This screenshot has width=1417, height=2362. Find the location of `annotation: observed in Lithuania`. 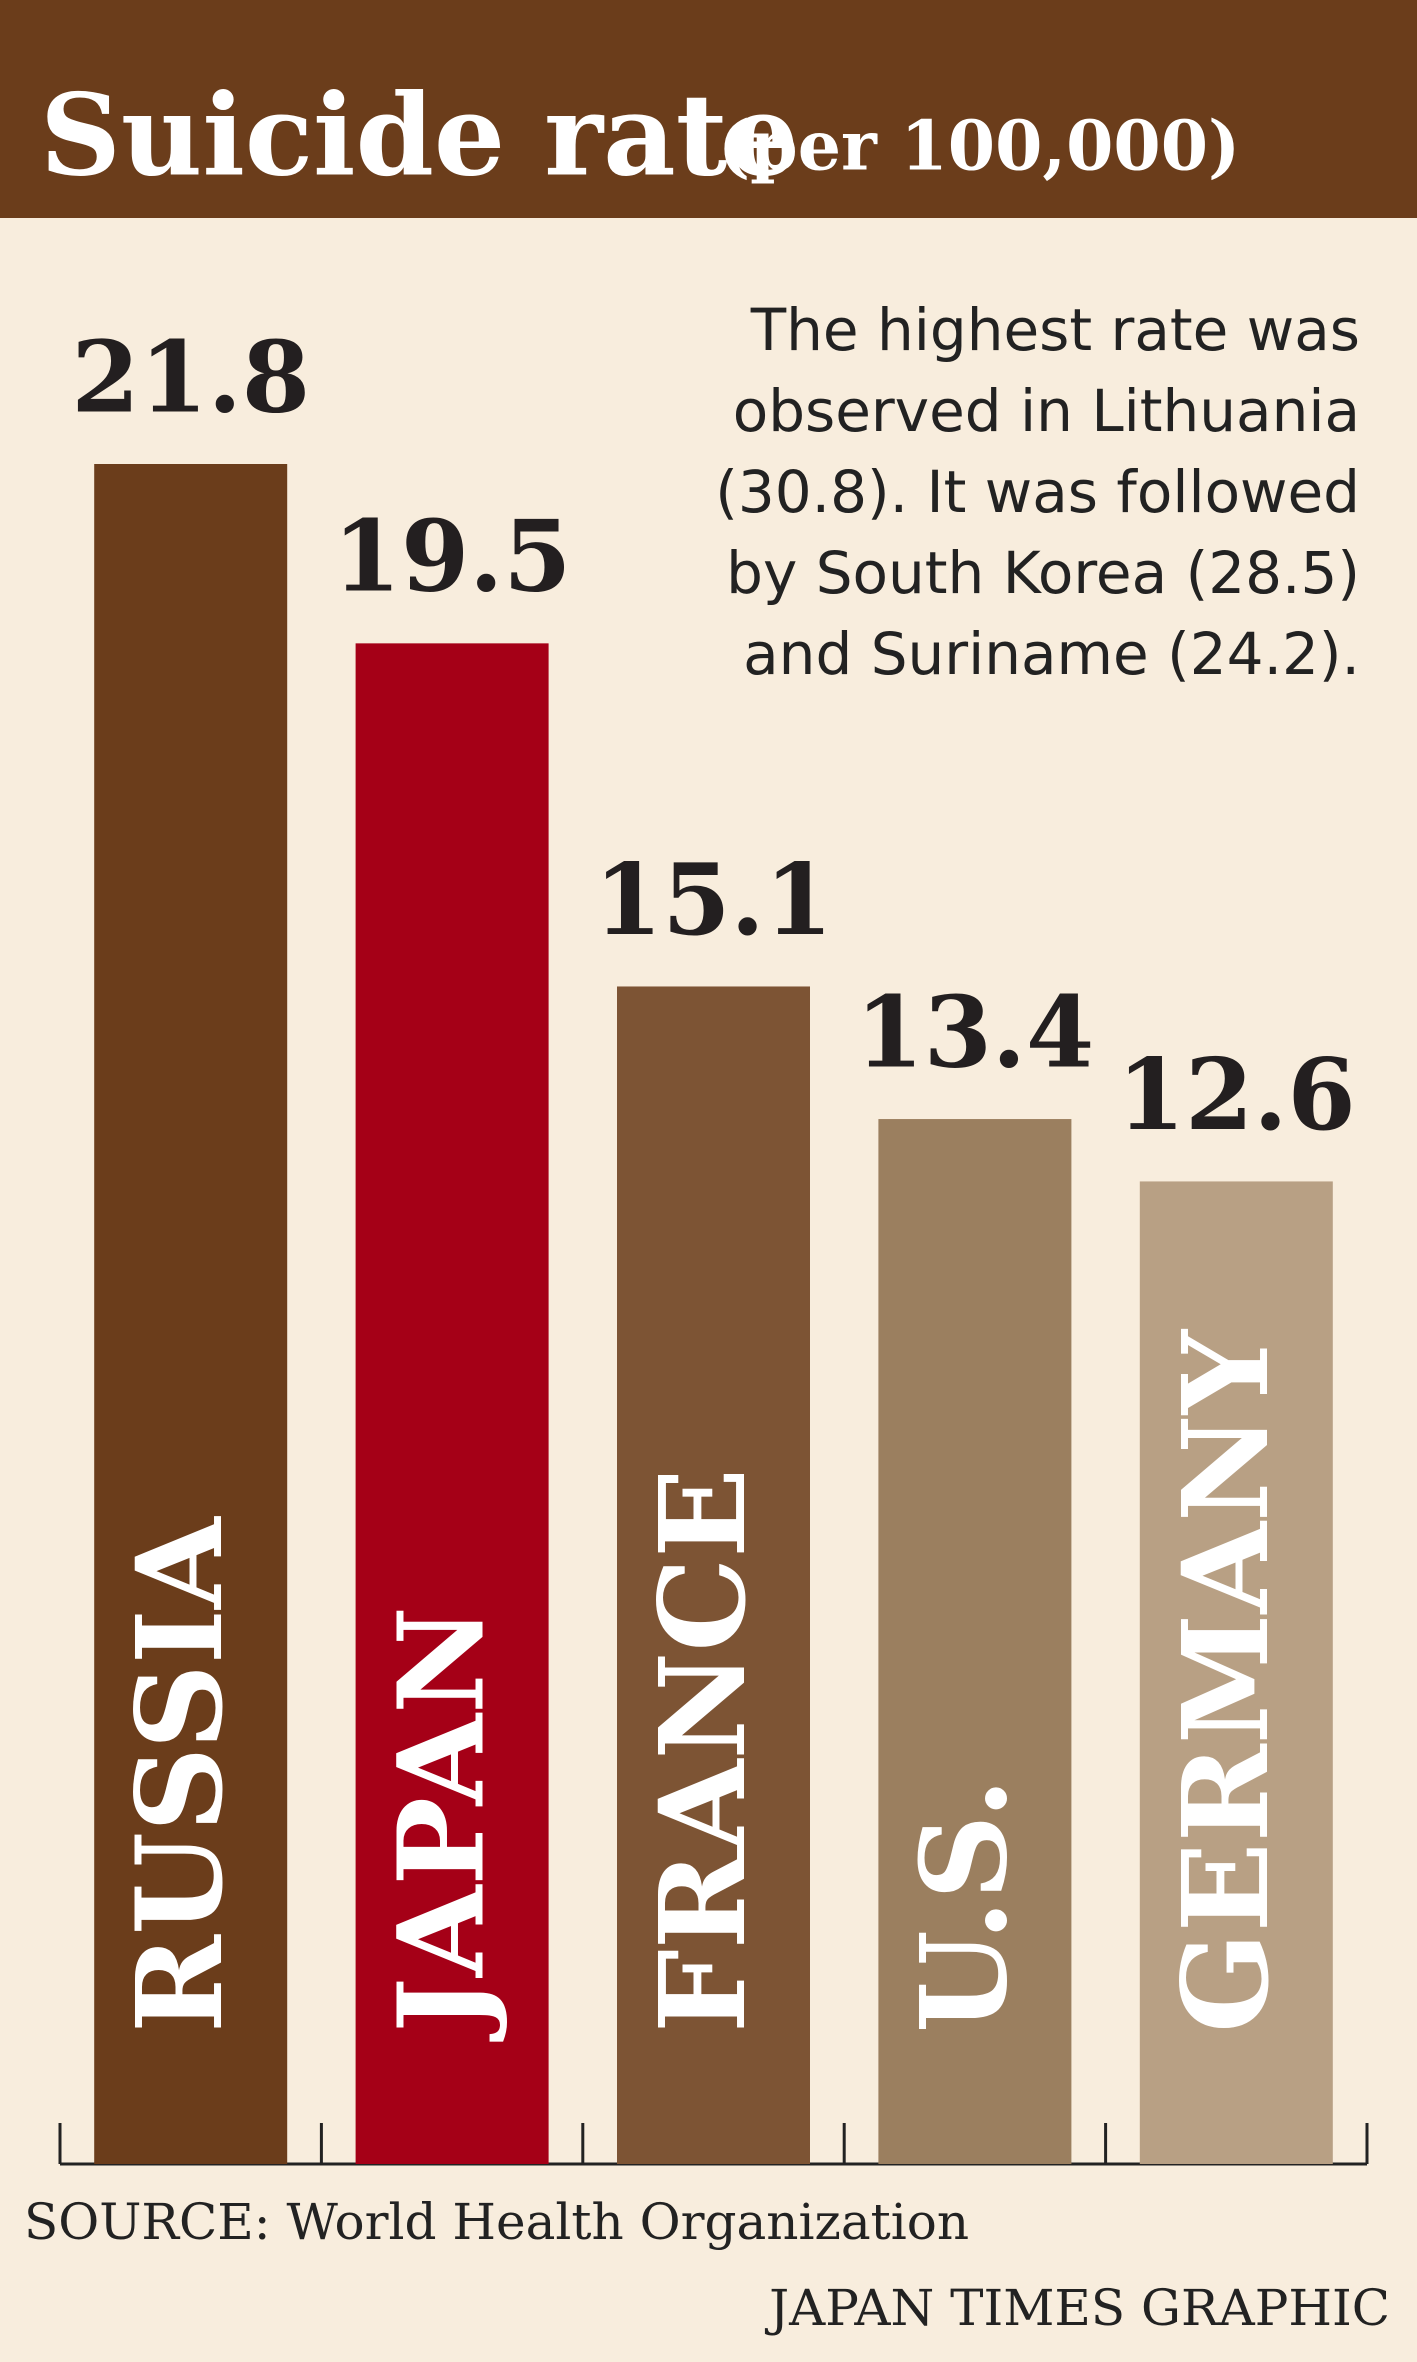

annotation: observed in Lithuania is located at coordinates (1046, 411).